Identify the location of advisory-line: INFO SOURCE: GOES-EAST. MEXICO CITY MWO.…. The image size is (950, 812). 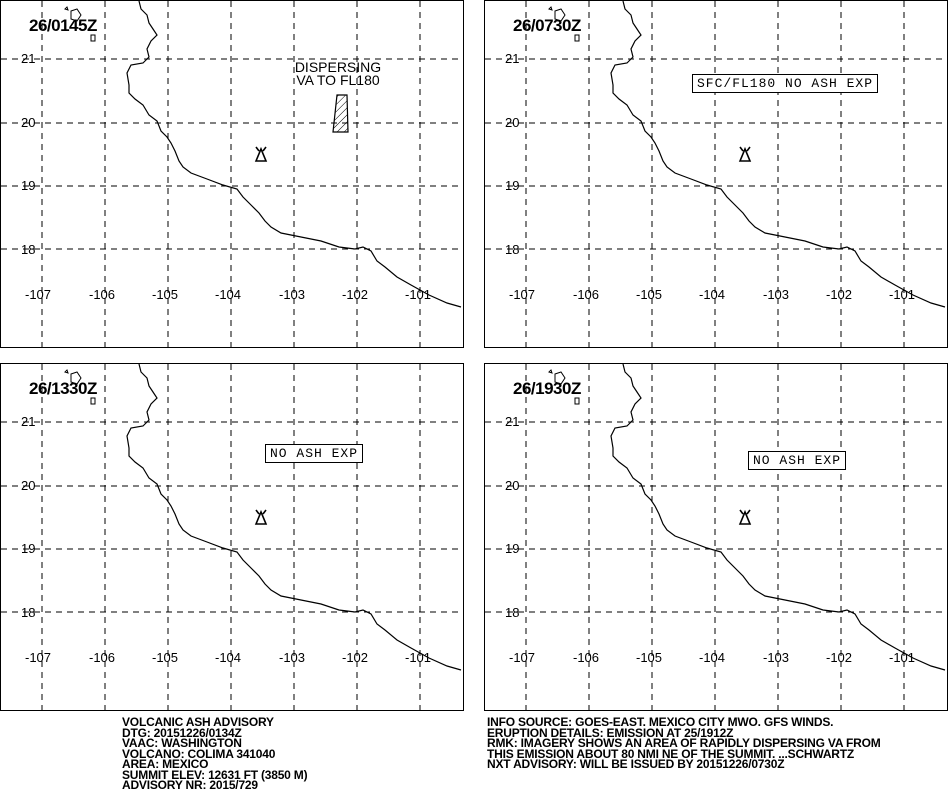
(660, 722).